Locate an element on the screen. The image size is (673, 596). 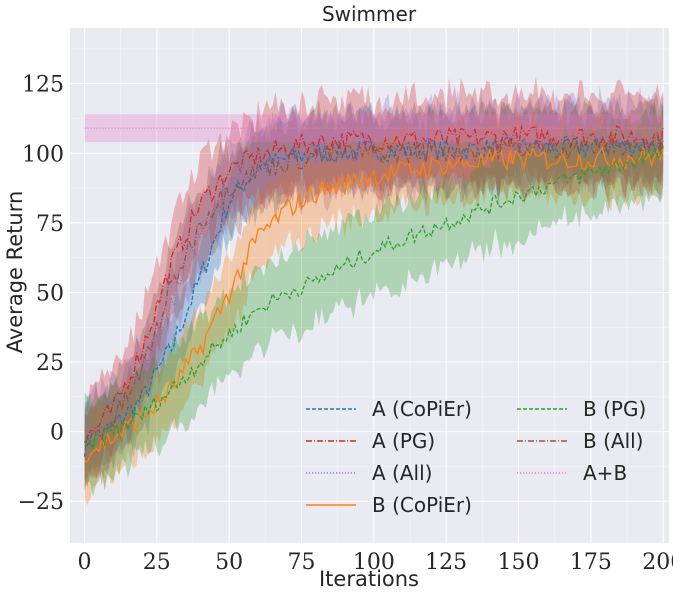
y-tick-label: 50 is located at coordinates (50, 293).